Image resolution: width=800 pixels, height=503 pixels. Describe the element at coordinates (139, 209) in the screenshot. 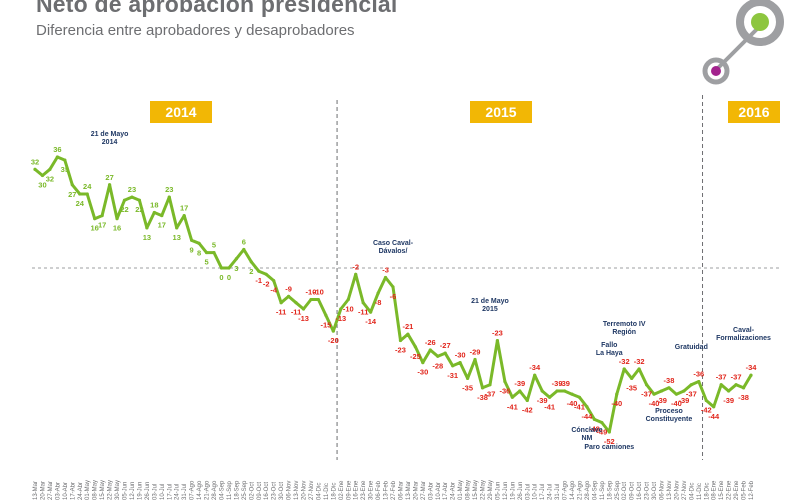

I see `data-label: 22` at that location.